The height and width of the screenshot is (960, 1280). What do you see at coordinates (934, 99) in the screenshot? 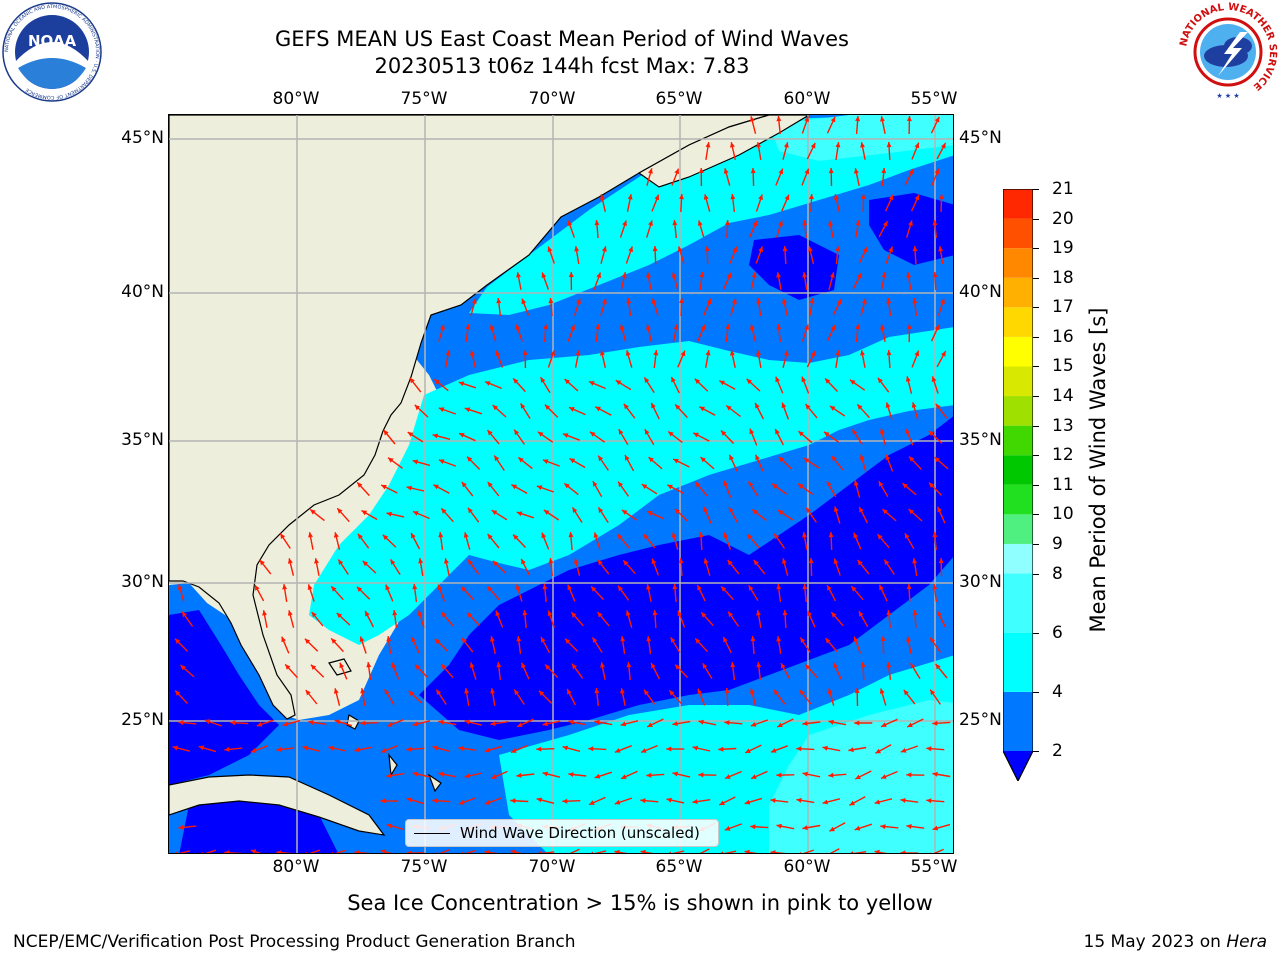
I see `lon-label-top: 55°W` at bounding box center [934, 99].